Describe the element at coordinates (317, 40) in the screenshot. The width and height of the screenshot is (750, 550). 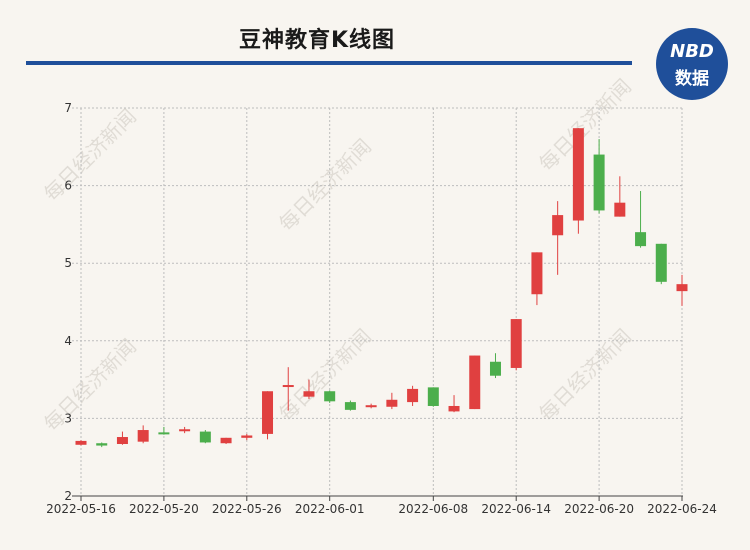
I see `page-title: 豆神教育K线图` at that location.